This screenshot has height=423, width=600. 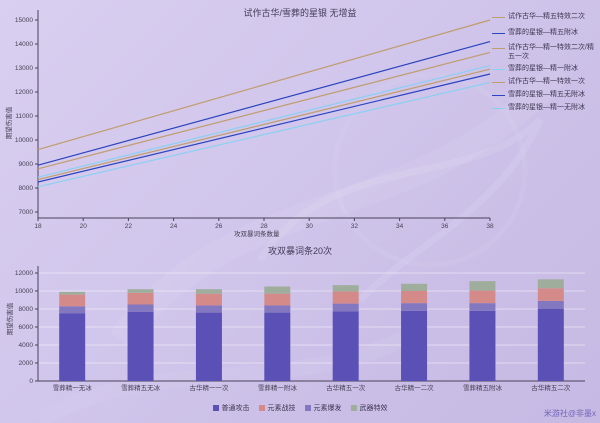 I want to click on legend-entry: 试作古华—精一特效一次, so click(x=538, y=82).